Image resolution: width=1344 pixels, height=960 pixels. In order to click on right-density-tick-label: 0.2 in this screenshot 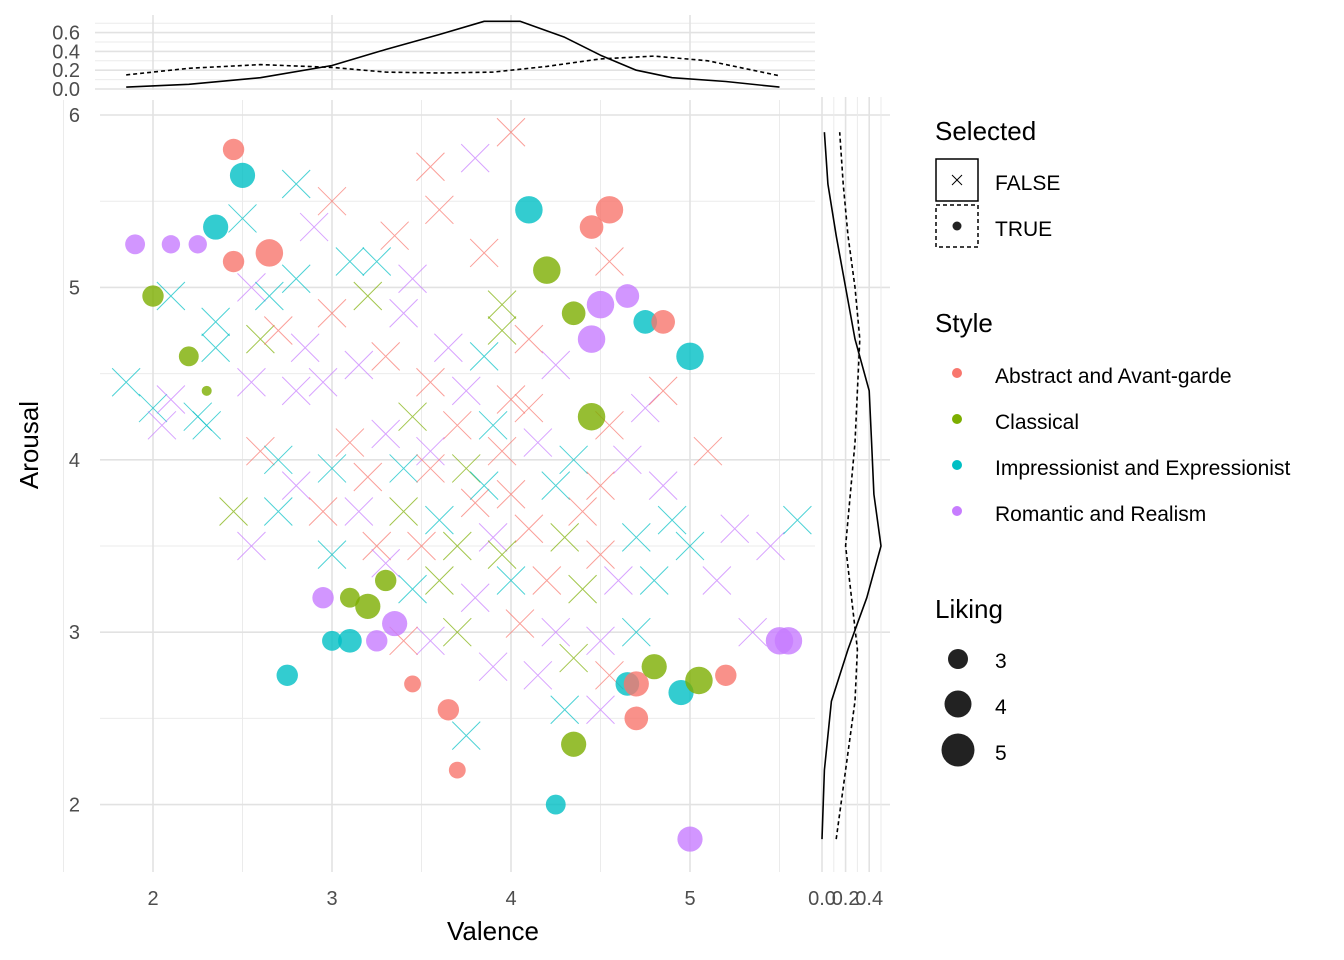, I will do `click(846, 899)`.